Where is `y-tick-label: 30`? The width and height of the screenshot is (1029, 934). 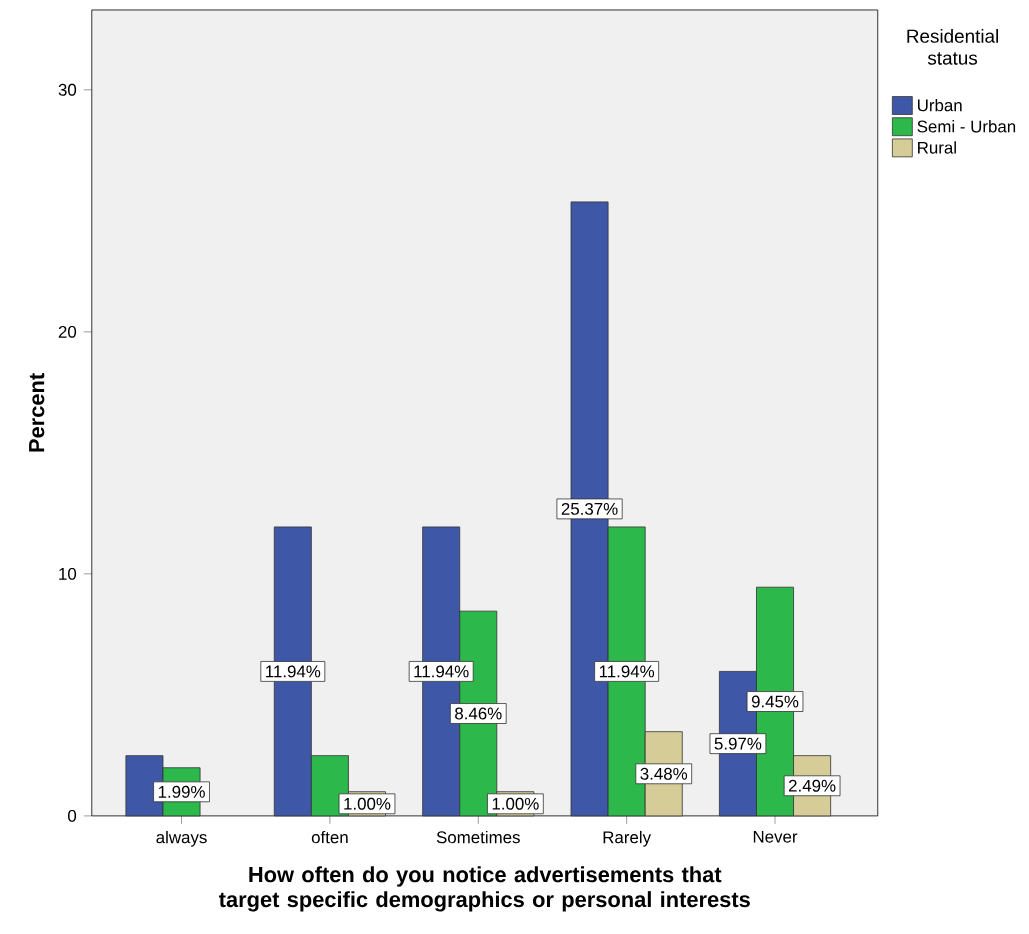
y-tick-label: 30 is located at coordinates (67, 90).